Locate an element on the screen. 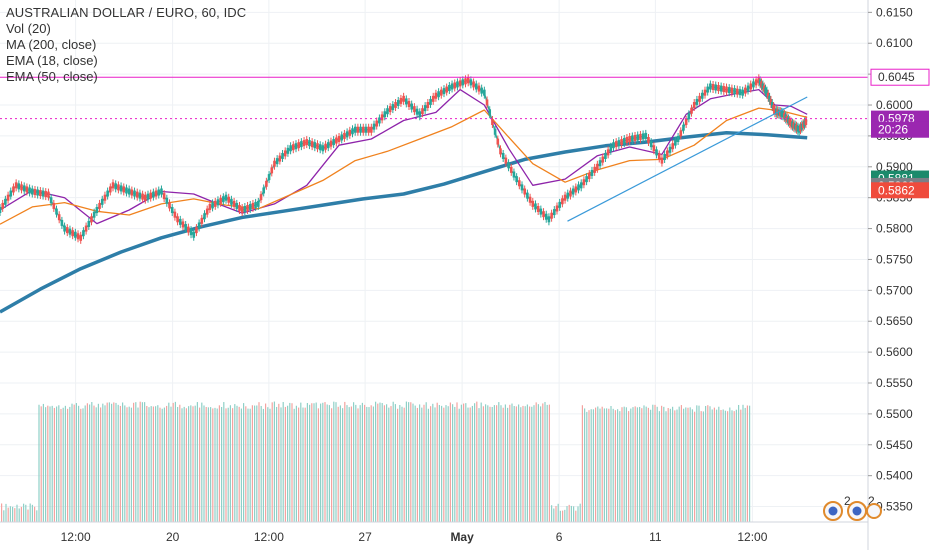  event-badge-icon-partial is located at coordinates (874, 511).